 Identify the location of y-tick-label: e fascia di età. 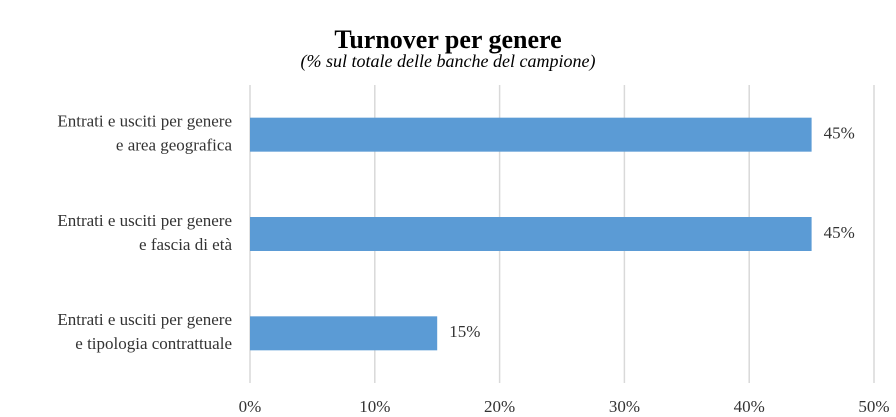
(185, 244).